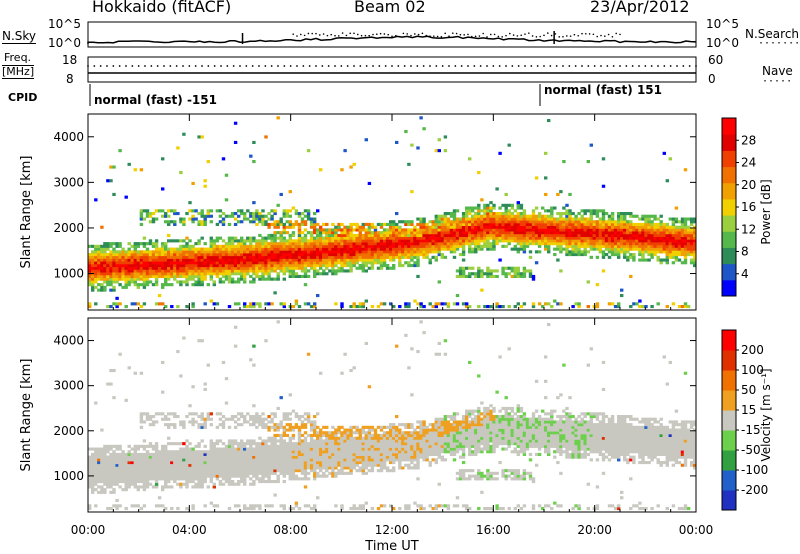 Image resolution: width=800 pixels, height=554 pixels. Describe the element at coordinates (18, 57) in the screenshot. I see `freq-label: Freq.` at that location.